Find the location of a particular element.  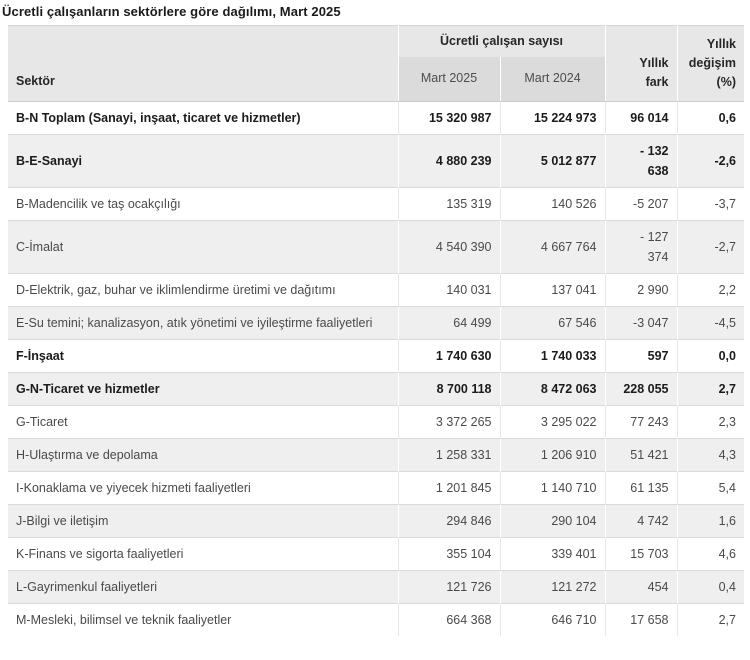

sector-cell: K-Finans ve sigorta faaliyetleri is located at coordinates (203, 554).